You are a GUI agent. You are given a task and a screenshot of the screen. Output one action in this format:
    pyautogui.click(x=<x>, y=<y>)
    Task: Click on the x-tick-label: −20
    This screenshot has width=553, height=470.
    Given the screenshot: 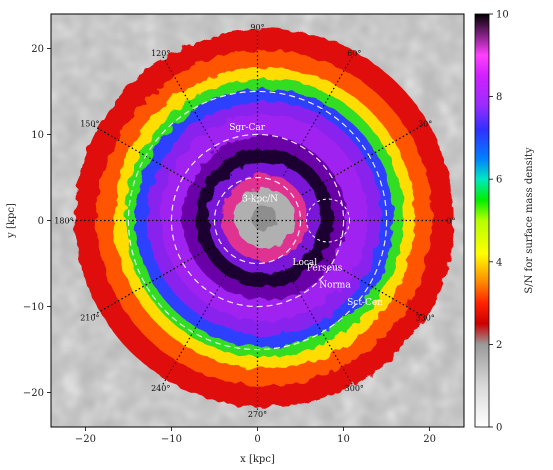 What is the action you would take?
    pyautogui.click(x=85, y=439)
    